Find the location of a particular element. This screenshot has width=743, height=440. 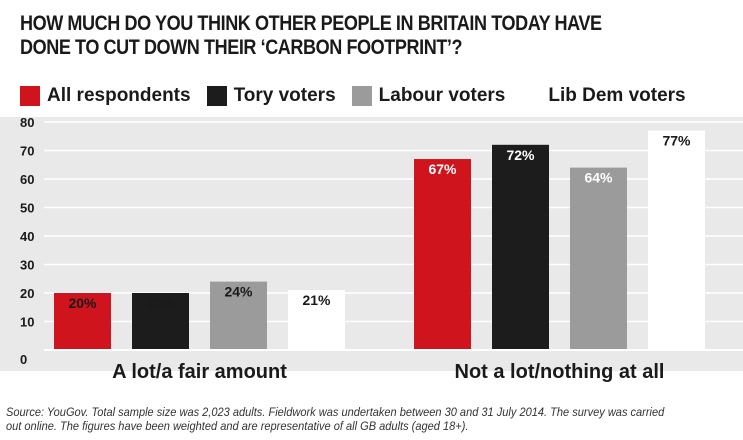

bar-value-label: 72% is located at coordinates (520, 155).